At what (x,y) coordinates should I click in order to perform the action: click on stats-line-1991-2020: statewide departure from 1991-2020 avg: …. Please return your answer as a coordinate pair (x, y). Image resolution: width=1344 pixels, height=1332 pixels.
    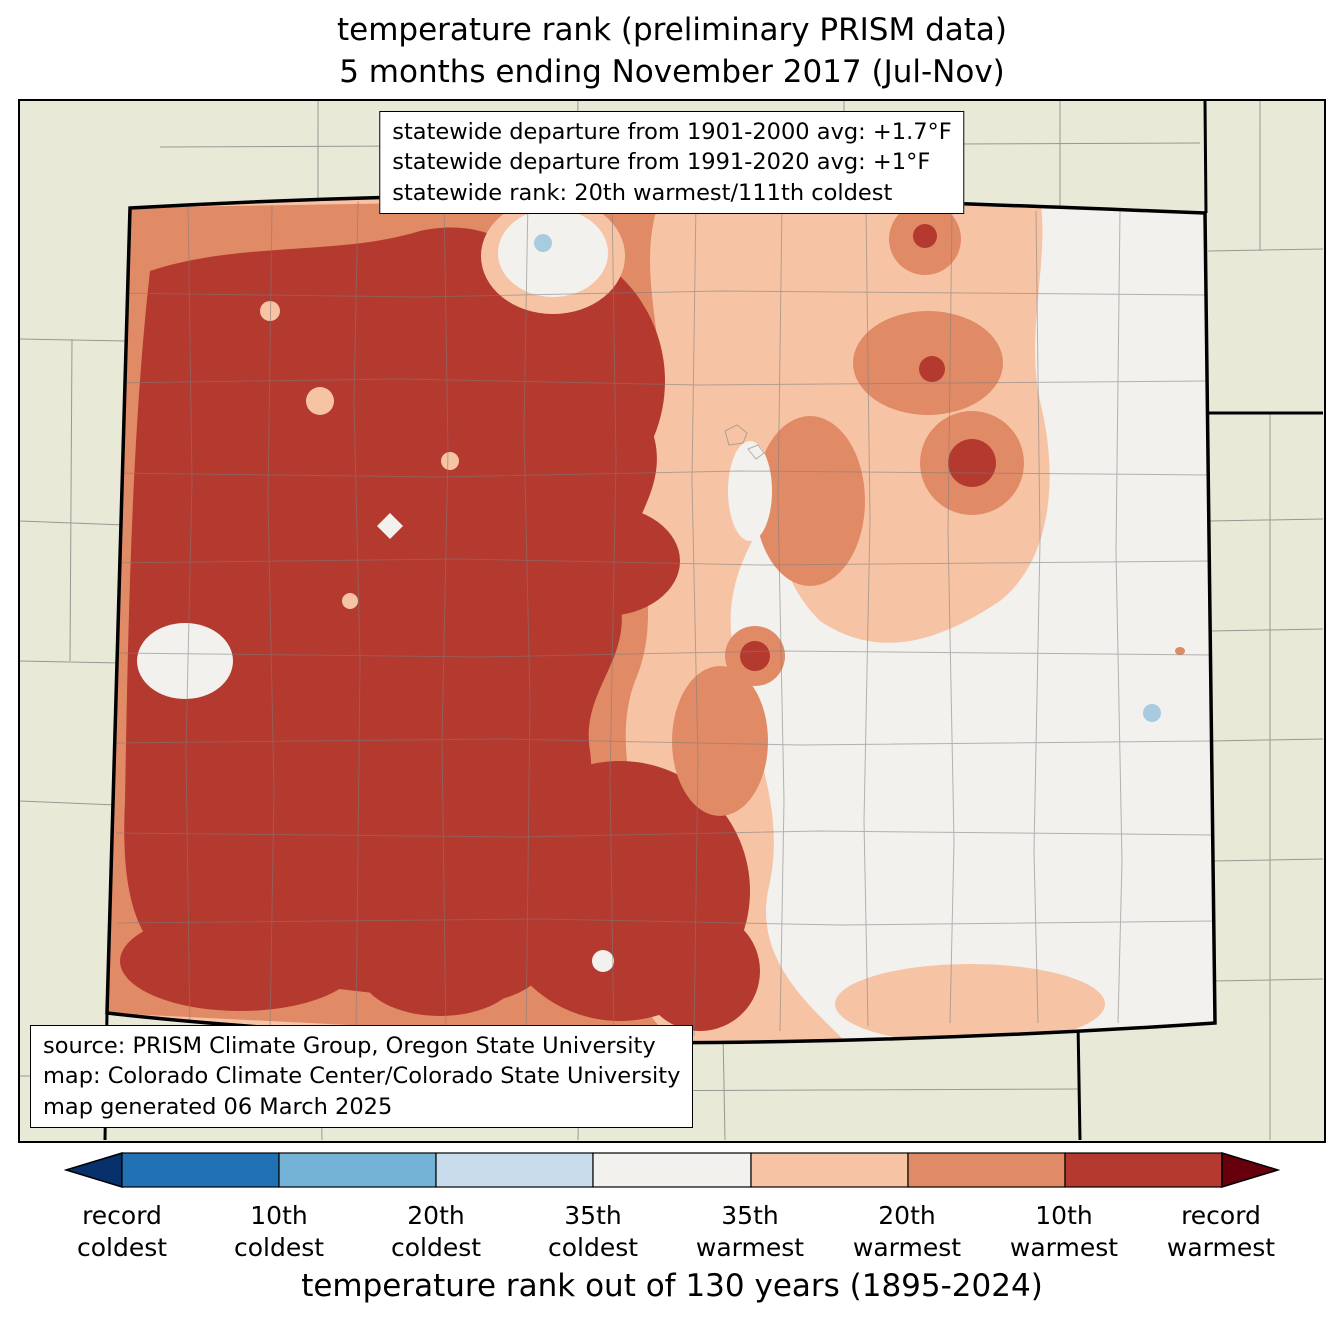
    Looking at the image, I should click on (661, 162).